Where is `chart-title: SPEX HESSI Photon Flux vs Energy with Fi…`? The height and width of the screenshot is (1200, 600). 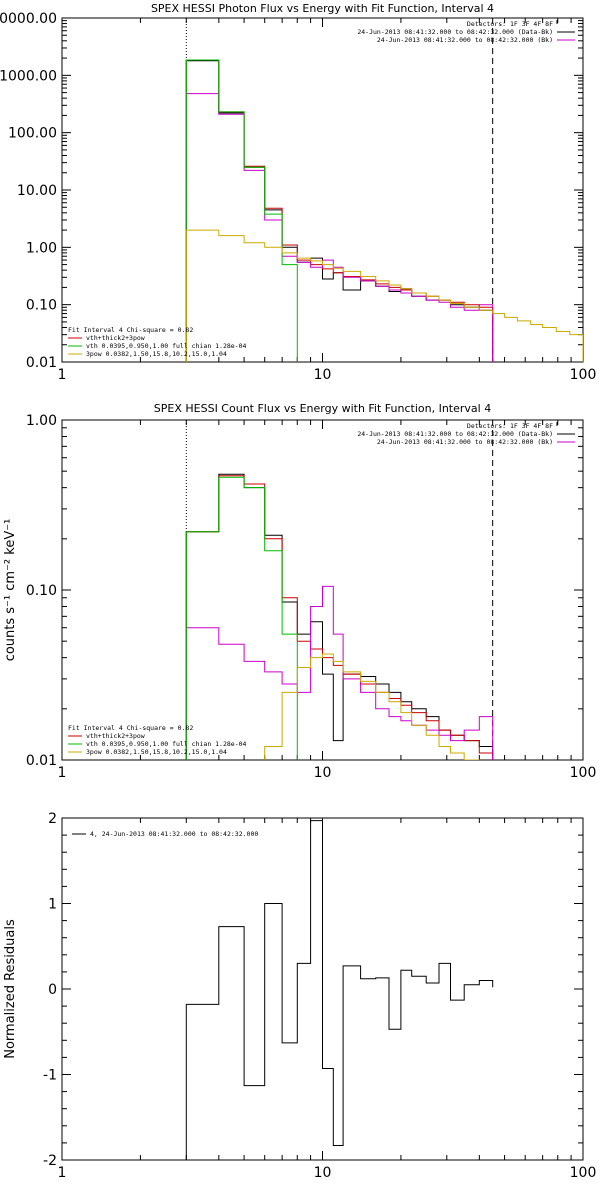 chart-title: SPEX HESSI Photon Flux vs Energy with Fi… is located at coordinates (322, 8).